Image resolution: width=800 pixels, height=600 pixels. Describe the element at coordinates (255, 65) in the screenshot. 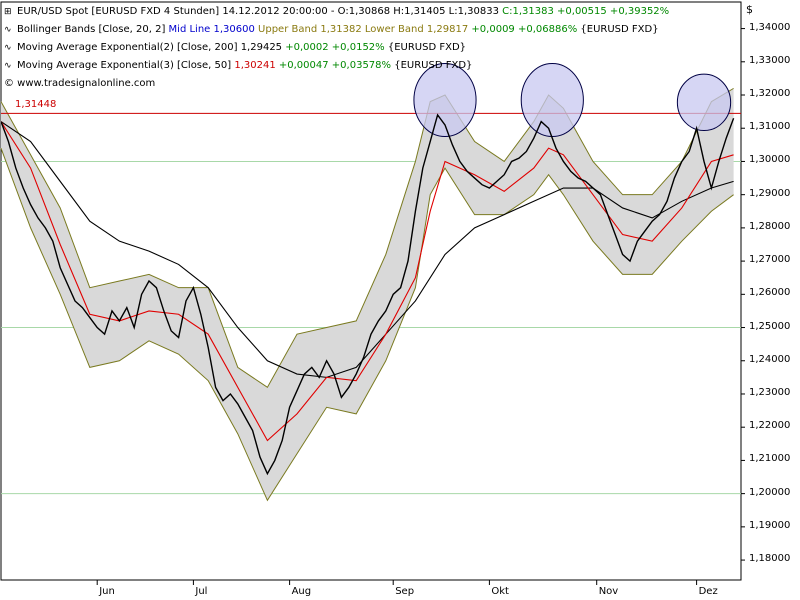

I see `legend-ema50-value: 1,30241` at that location.